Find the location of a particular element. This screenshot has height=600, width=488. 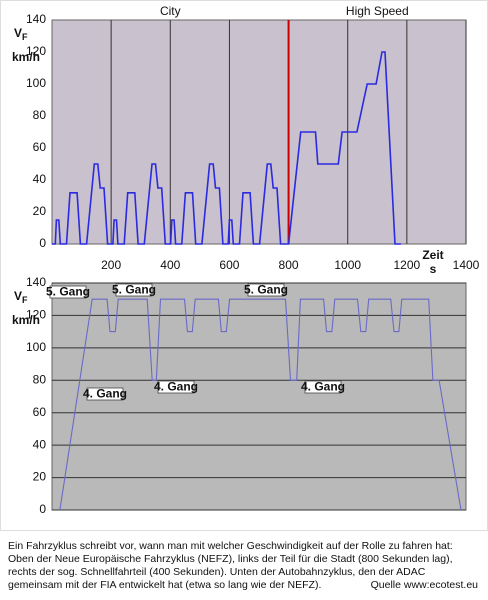

section-label: High Speed is located at coordinates (377, 11).